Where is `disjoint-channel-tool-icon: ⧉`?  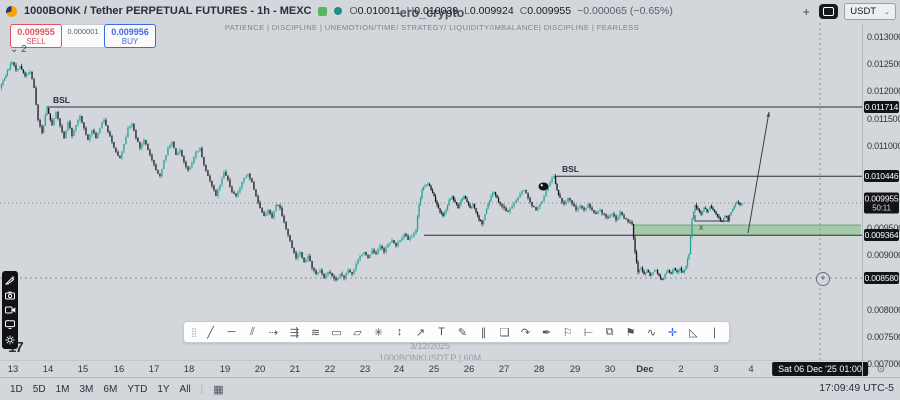
disjoint-channel-tool-icon: ⧉ is located at coordinates (609, 331).